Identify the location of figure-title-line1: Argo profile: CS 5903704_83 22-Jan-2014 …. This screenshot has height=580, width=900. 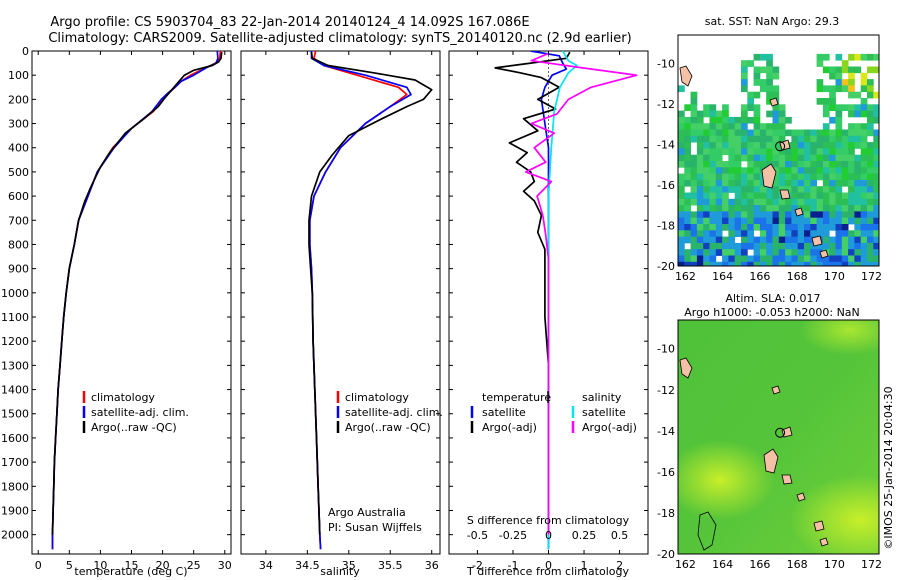
(289, 22).